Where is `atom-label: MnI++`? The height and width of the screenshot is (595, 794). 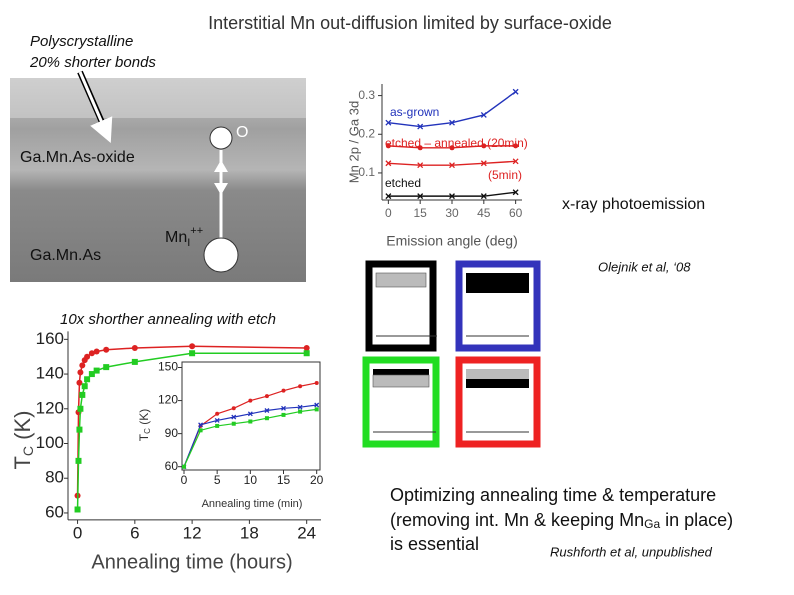 atom-label: MnI++ is located at coordinates (184, 237).